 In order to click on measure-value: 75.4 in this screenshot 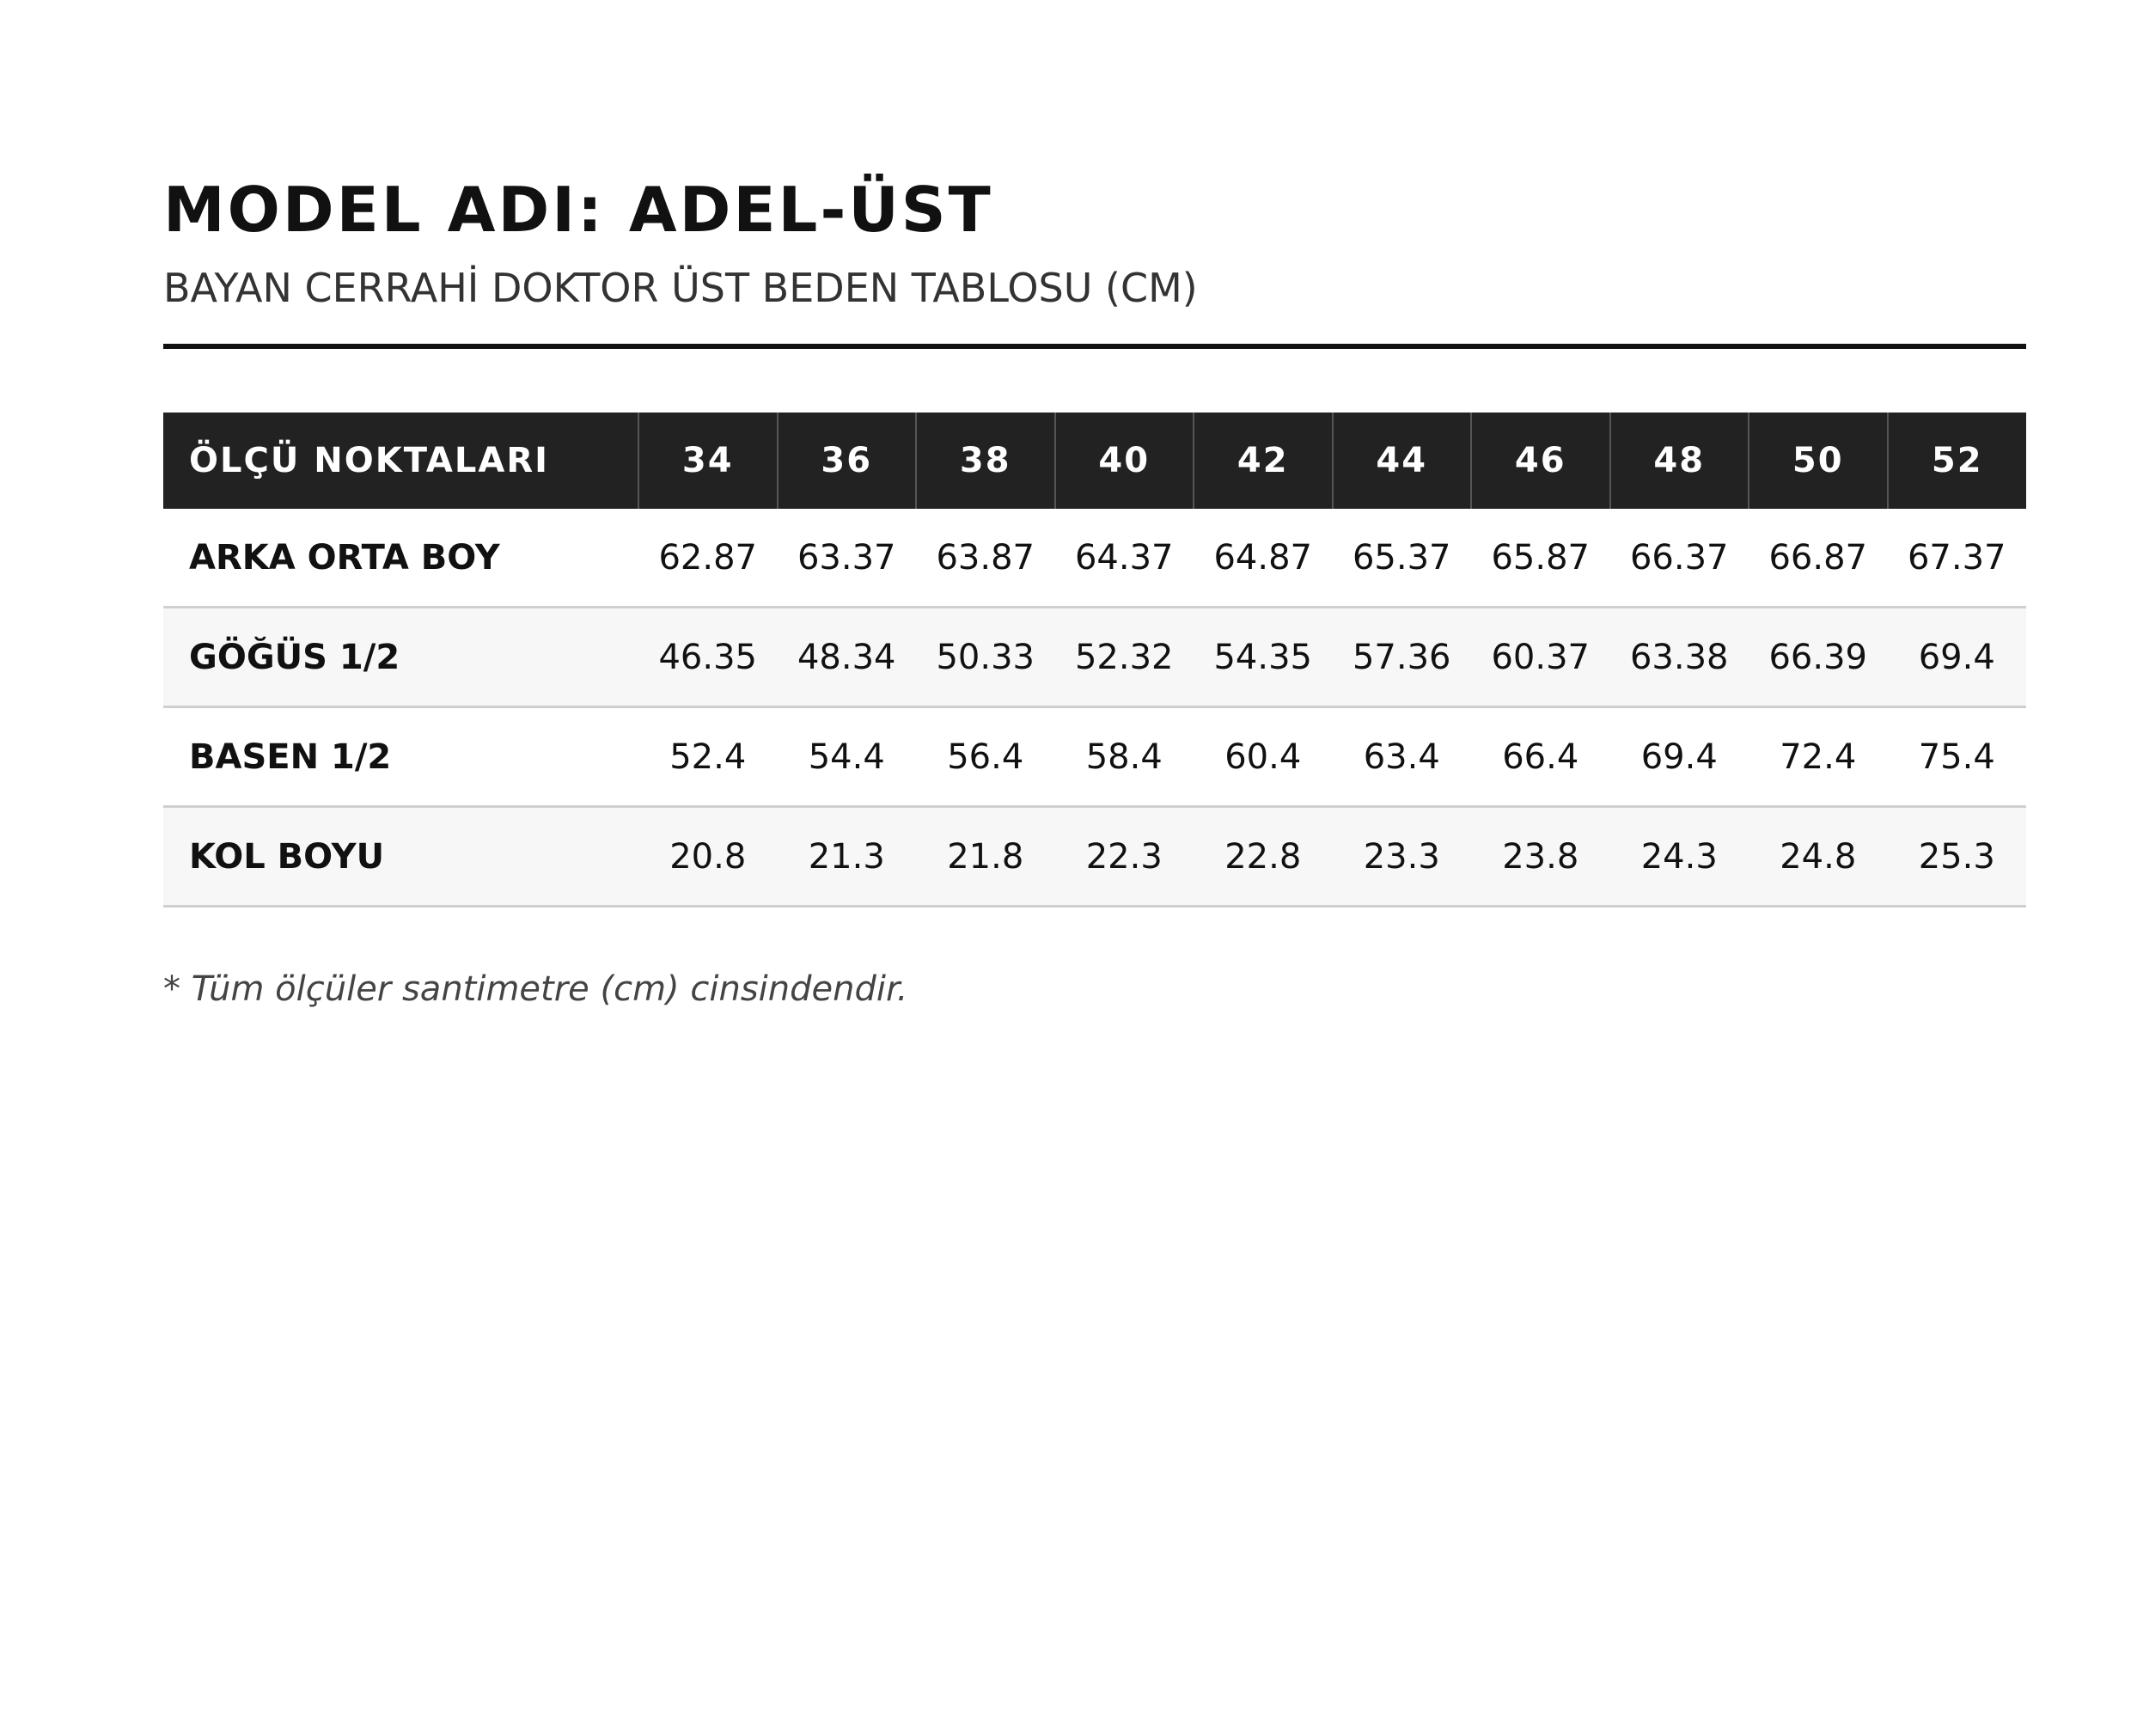, I will do `click(1956, 757)`.